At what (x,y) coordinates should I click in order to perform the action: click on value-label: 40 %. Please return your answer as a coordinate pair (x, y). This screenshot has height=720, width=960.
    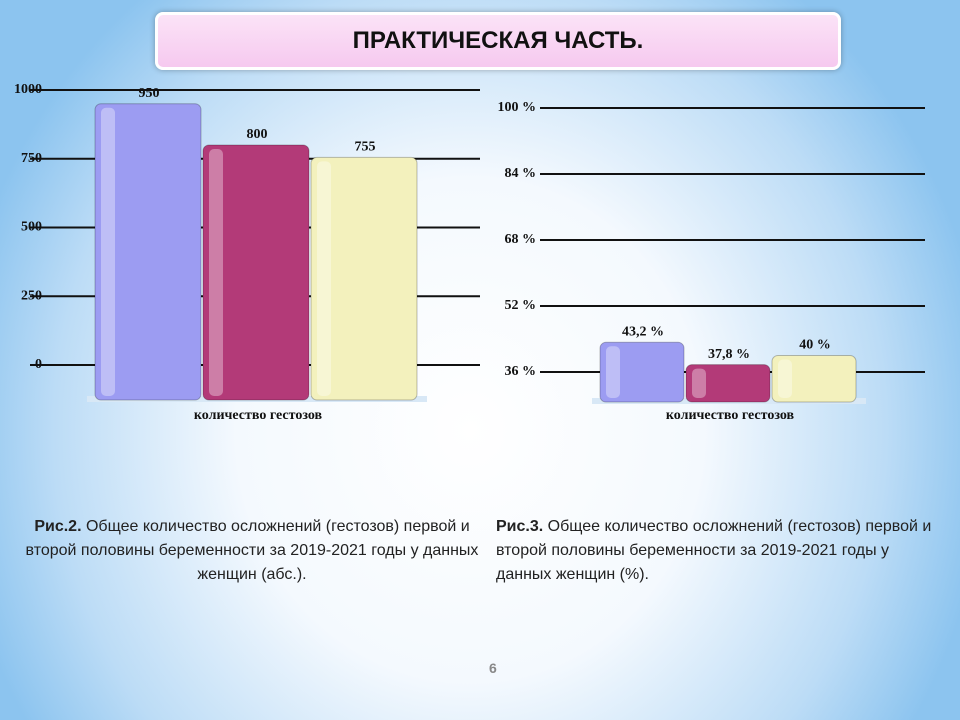
    Looking at the image, I should click on (815, 345).